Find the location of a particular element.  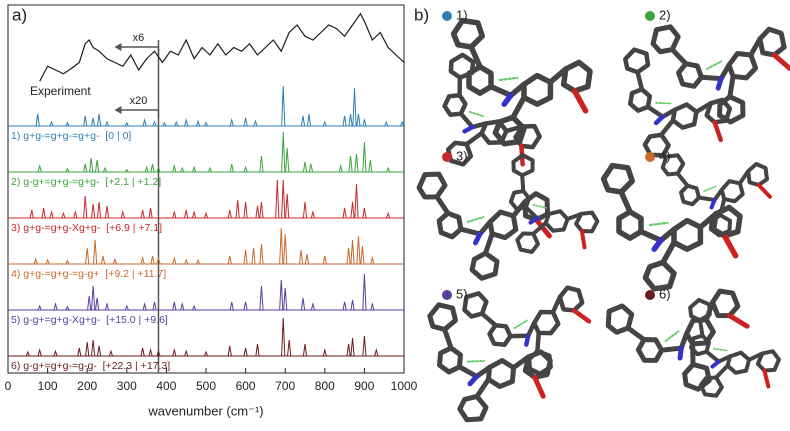

scale-label: x20 is located at coordinates (139, 101).